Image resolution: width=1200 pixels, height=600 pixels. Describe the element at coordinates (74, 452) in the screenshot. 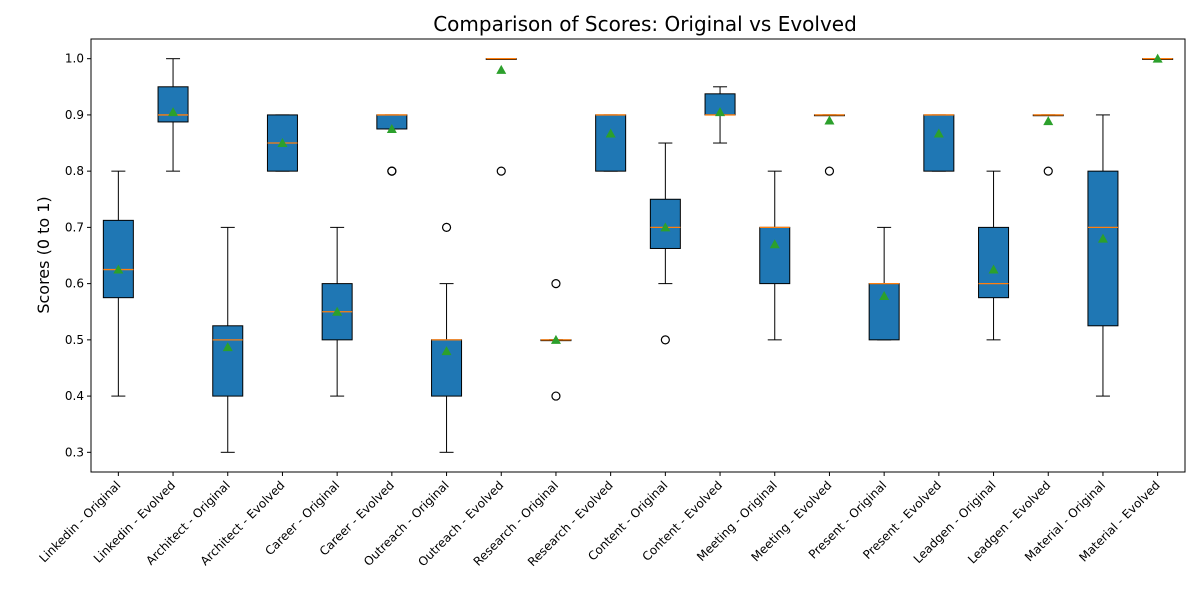

I see `y-tick-label: 0.3` at that location.